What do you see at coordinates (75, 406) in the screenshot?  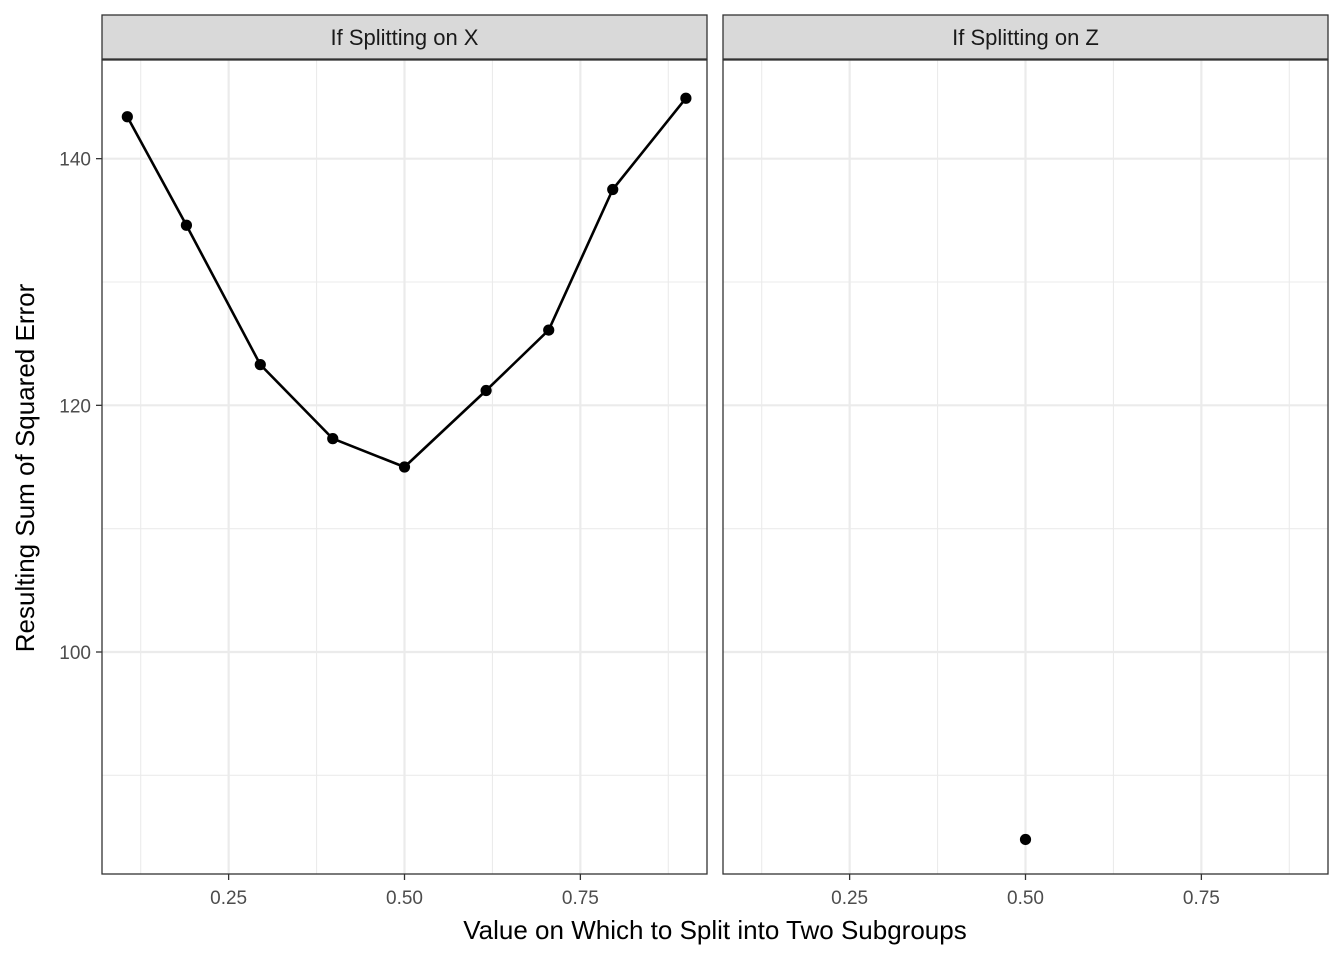 I see `y-tick-label: 120` at bounding box center [75, 406].